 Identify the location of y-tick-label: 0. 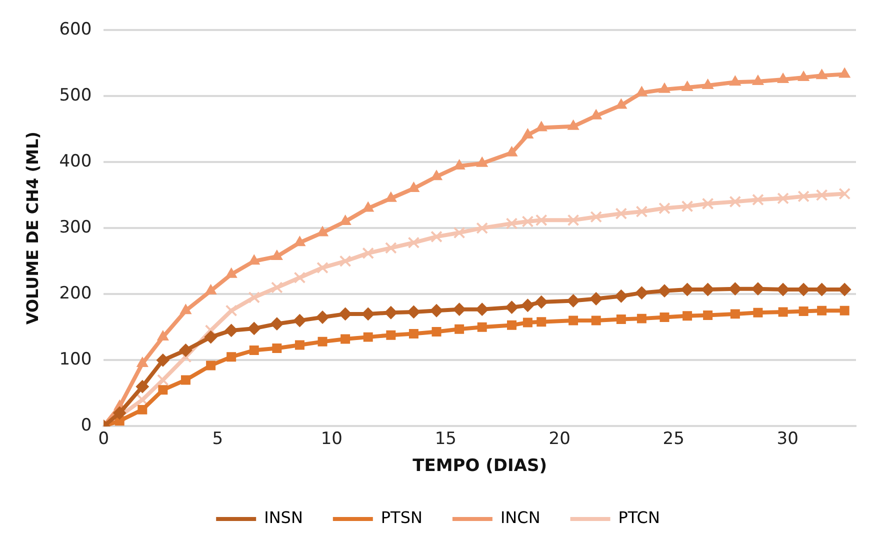
(86, 426).